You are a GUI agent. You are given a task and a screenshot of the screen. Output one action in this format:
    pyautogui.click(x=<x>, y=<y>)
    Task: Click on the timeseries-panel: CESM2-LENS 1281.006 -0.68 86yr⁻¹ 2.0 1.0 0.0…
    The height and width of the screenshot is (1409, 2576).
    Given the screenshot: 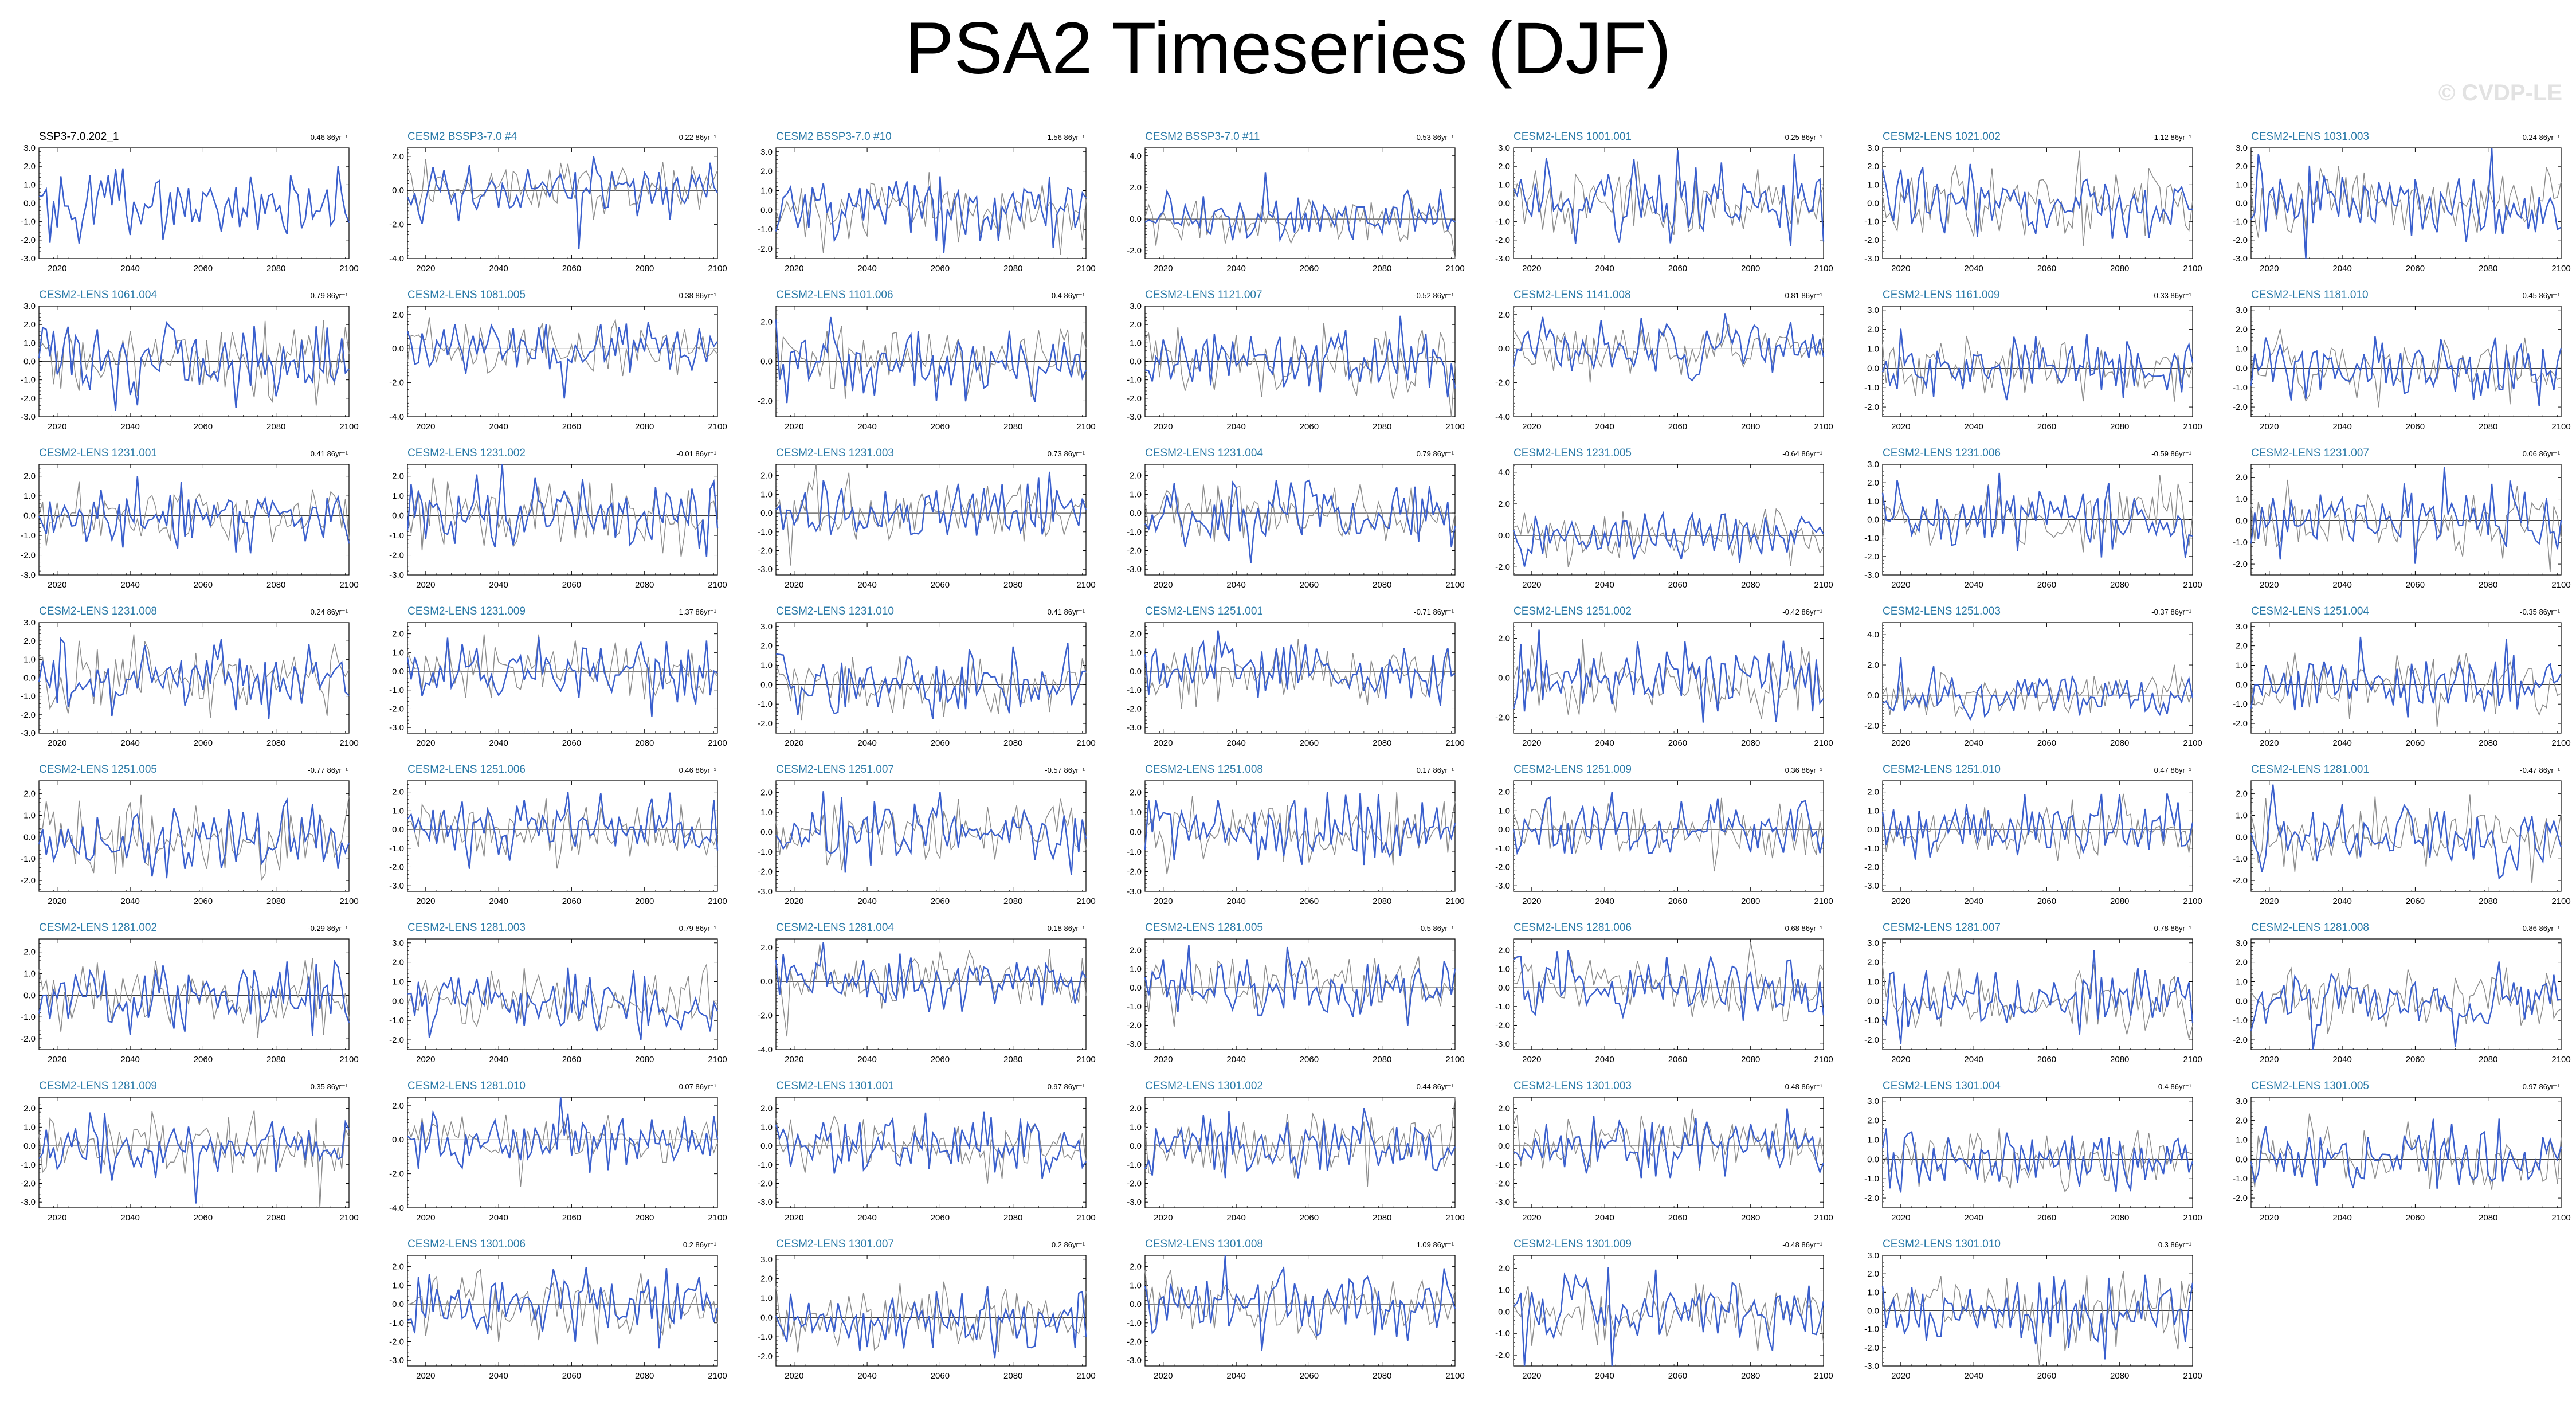 What is the action you would take?
    pyautogui.click(x=1664, y=993)
    